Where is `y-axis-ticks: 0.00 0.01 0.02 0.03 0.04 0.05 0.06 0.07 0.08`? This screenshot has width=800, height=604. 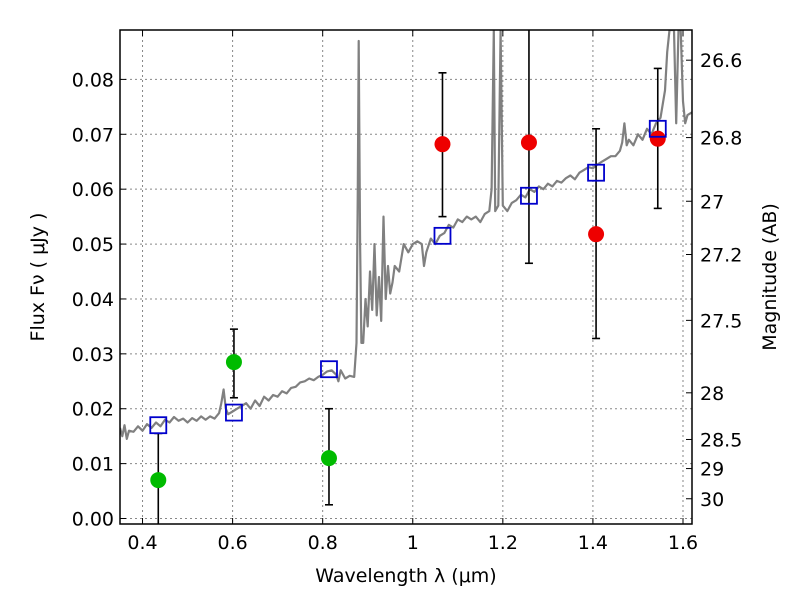
y-axis-ticks: 0.00 0.01 0.02 0.03 0.04 0.05 0.06 0.07 0.08 is located at coordinates (99, 300).